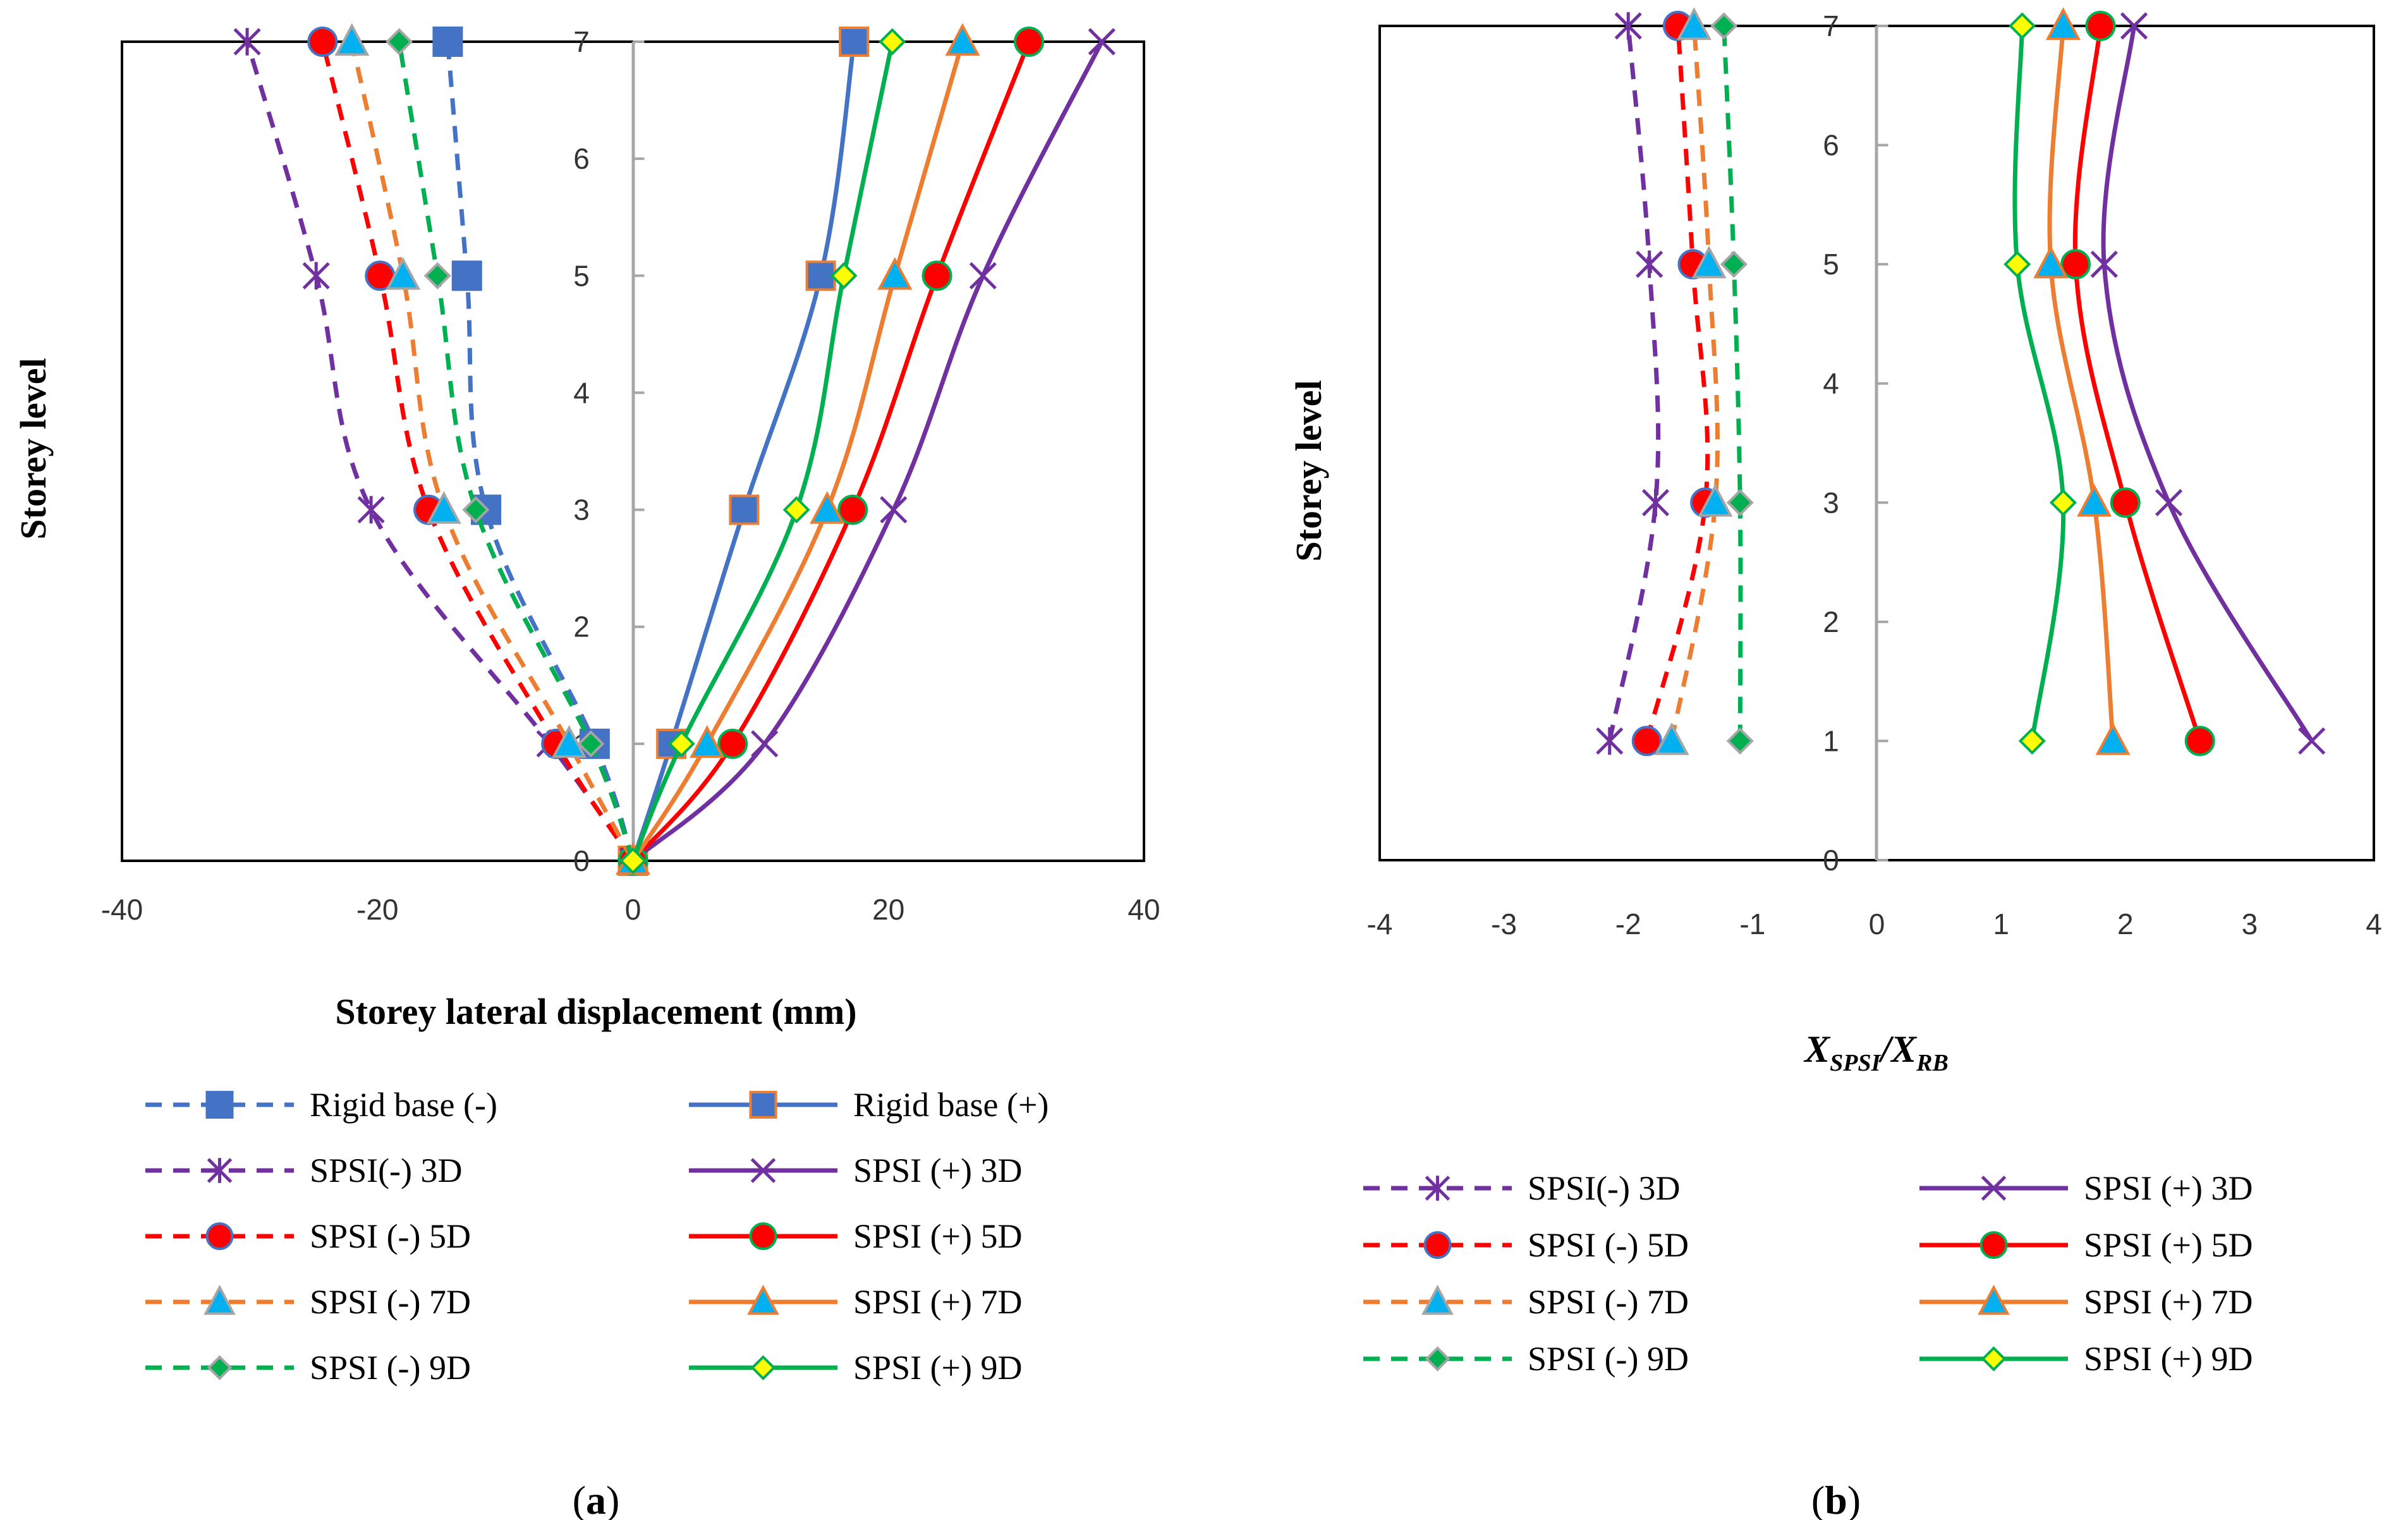 The height and width of the screenshot is (1520, 2408). What do you see at coordinates (938, 1236) in the screenshot?
I see `legend-label: SPSI (+) 5D` at bounding box center [938, 1236].